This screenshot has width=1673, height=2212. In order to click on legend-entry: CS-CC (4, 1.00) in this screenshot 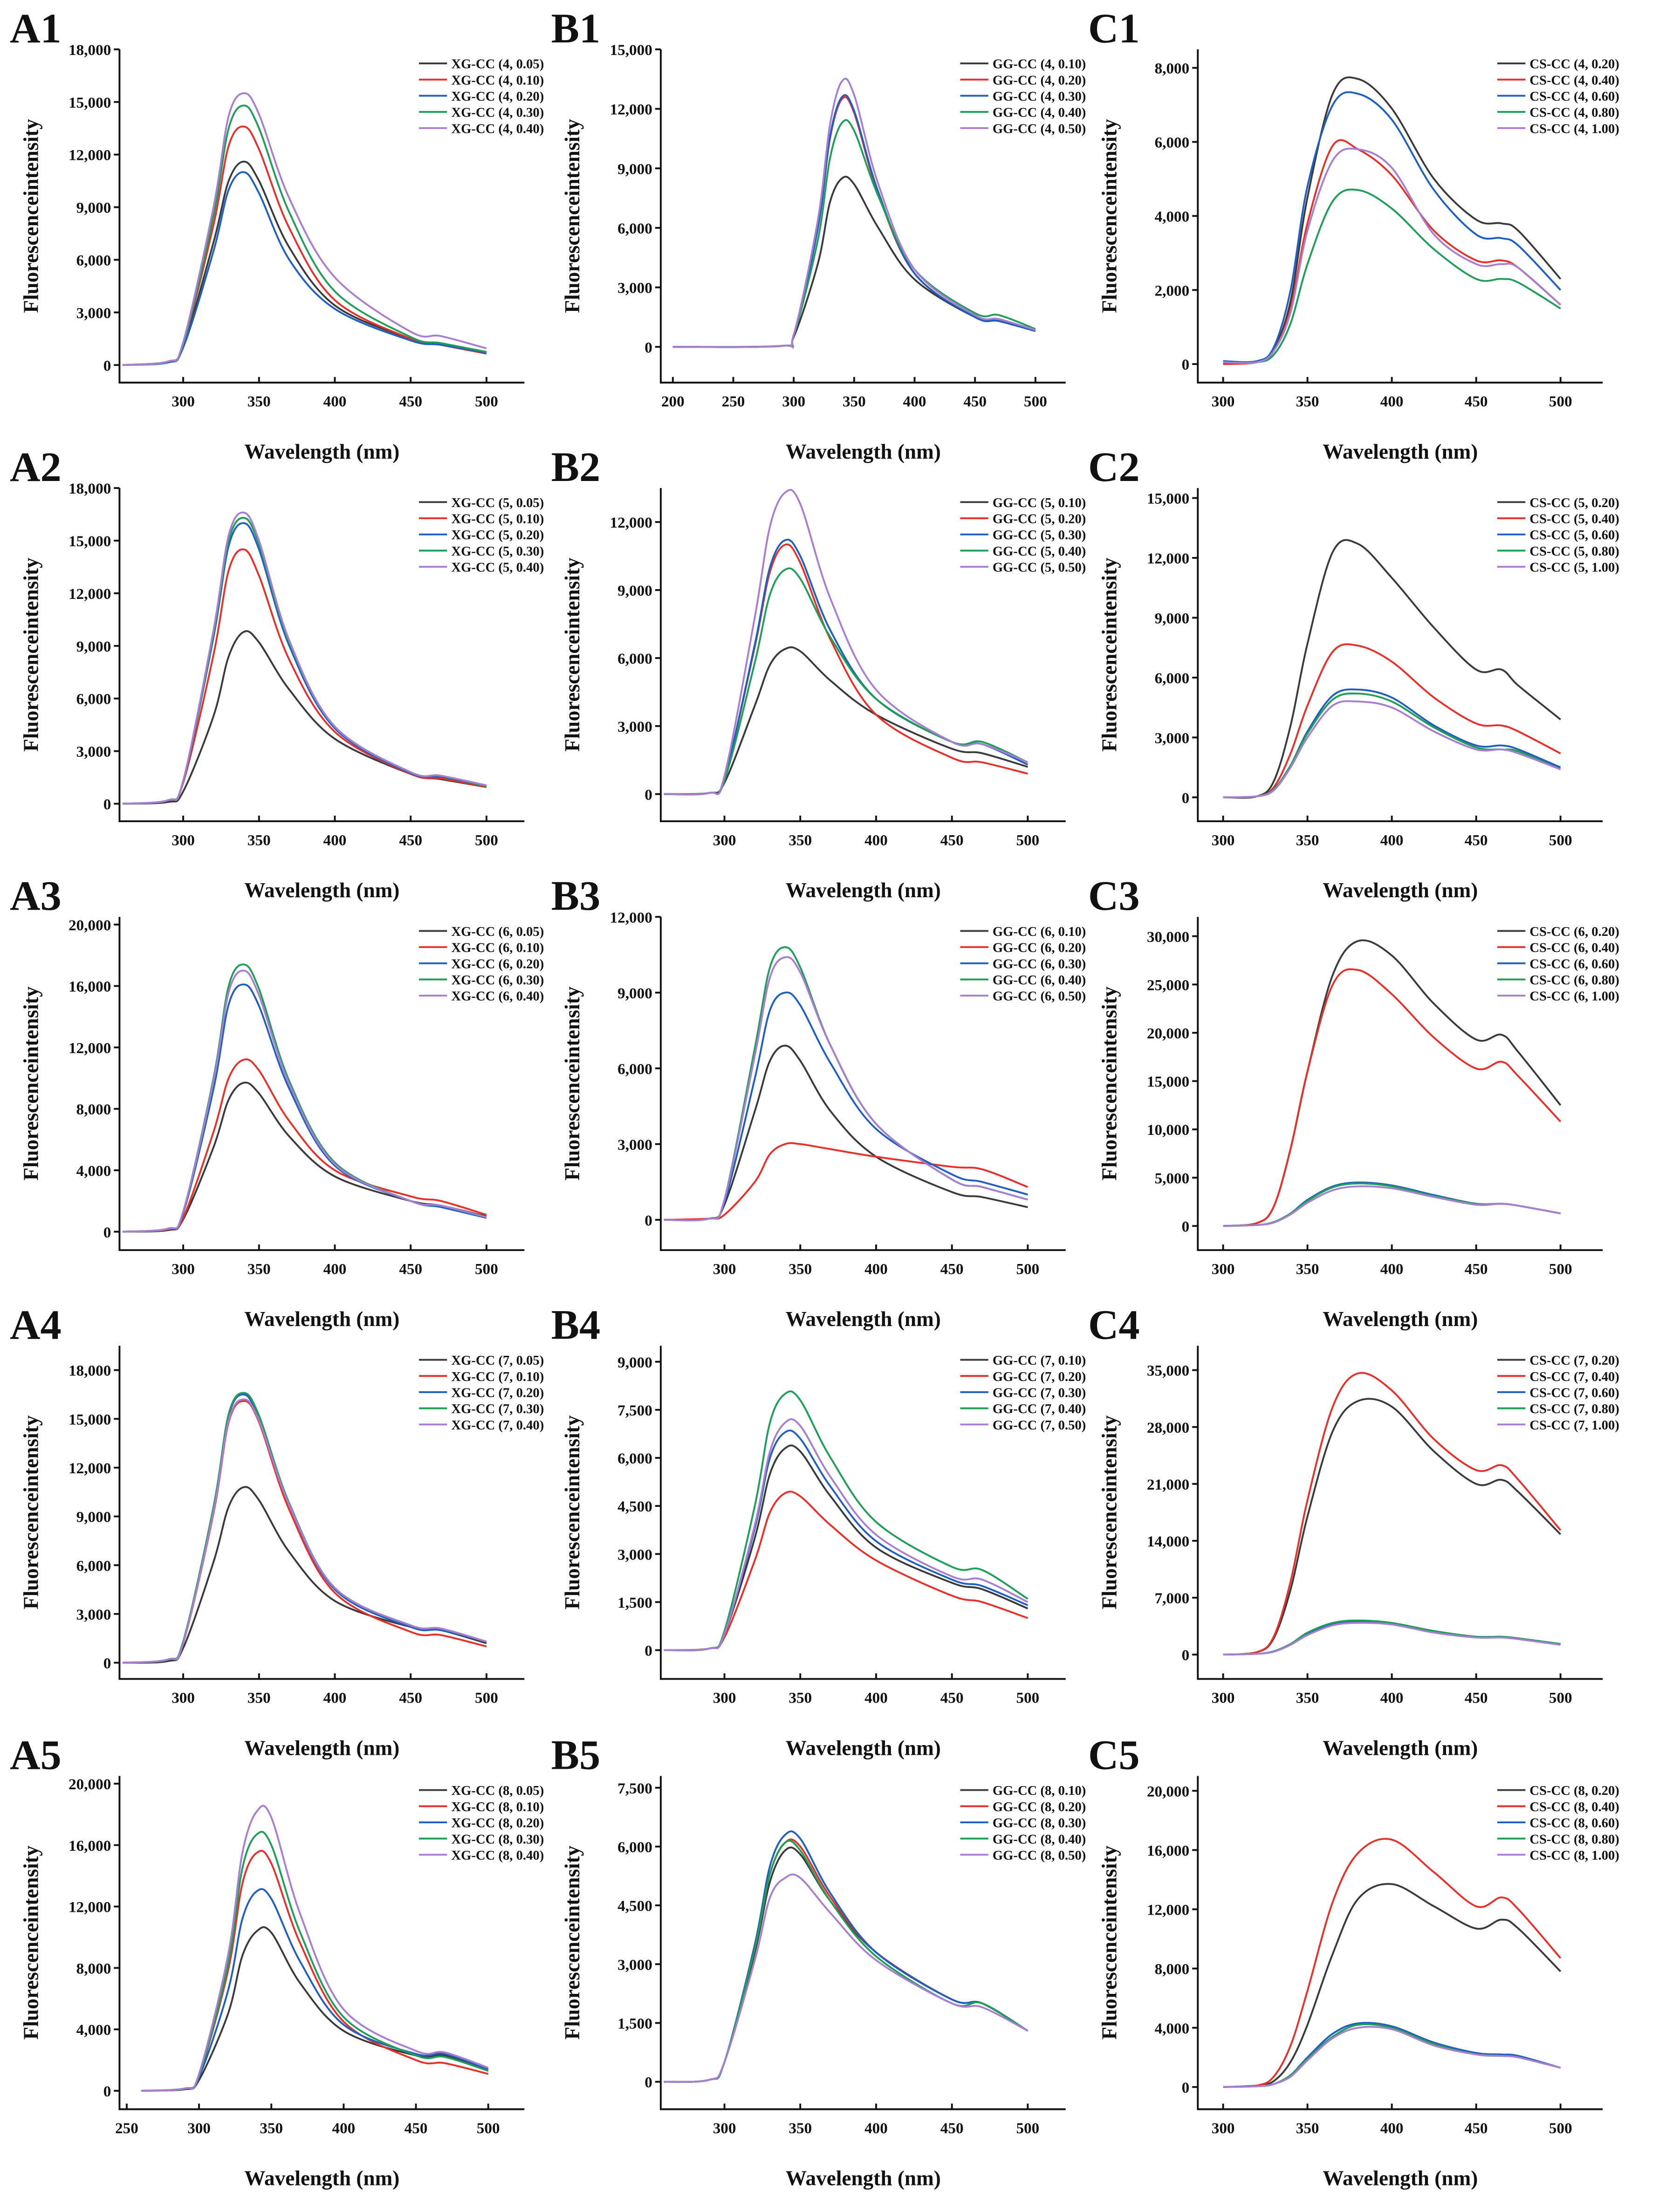, I will do `click(1574, 128)`.